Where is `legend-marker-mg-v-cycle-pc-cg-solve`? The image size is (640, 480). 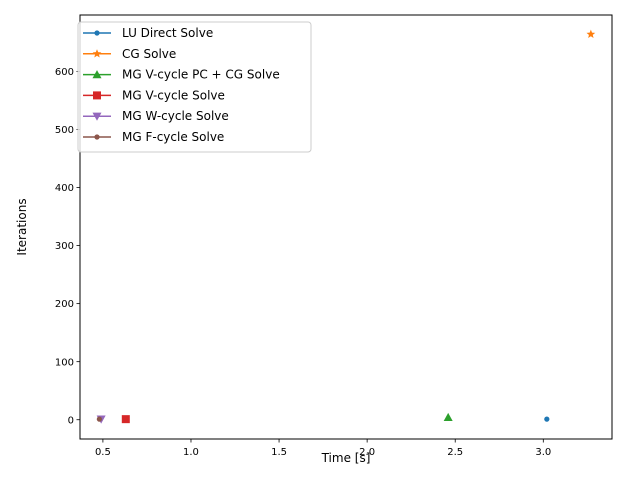
legend-marker-mg-v-cycle-pc-cg-solve is located at coordinates (97, 74).